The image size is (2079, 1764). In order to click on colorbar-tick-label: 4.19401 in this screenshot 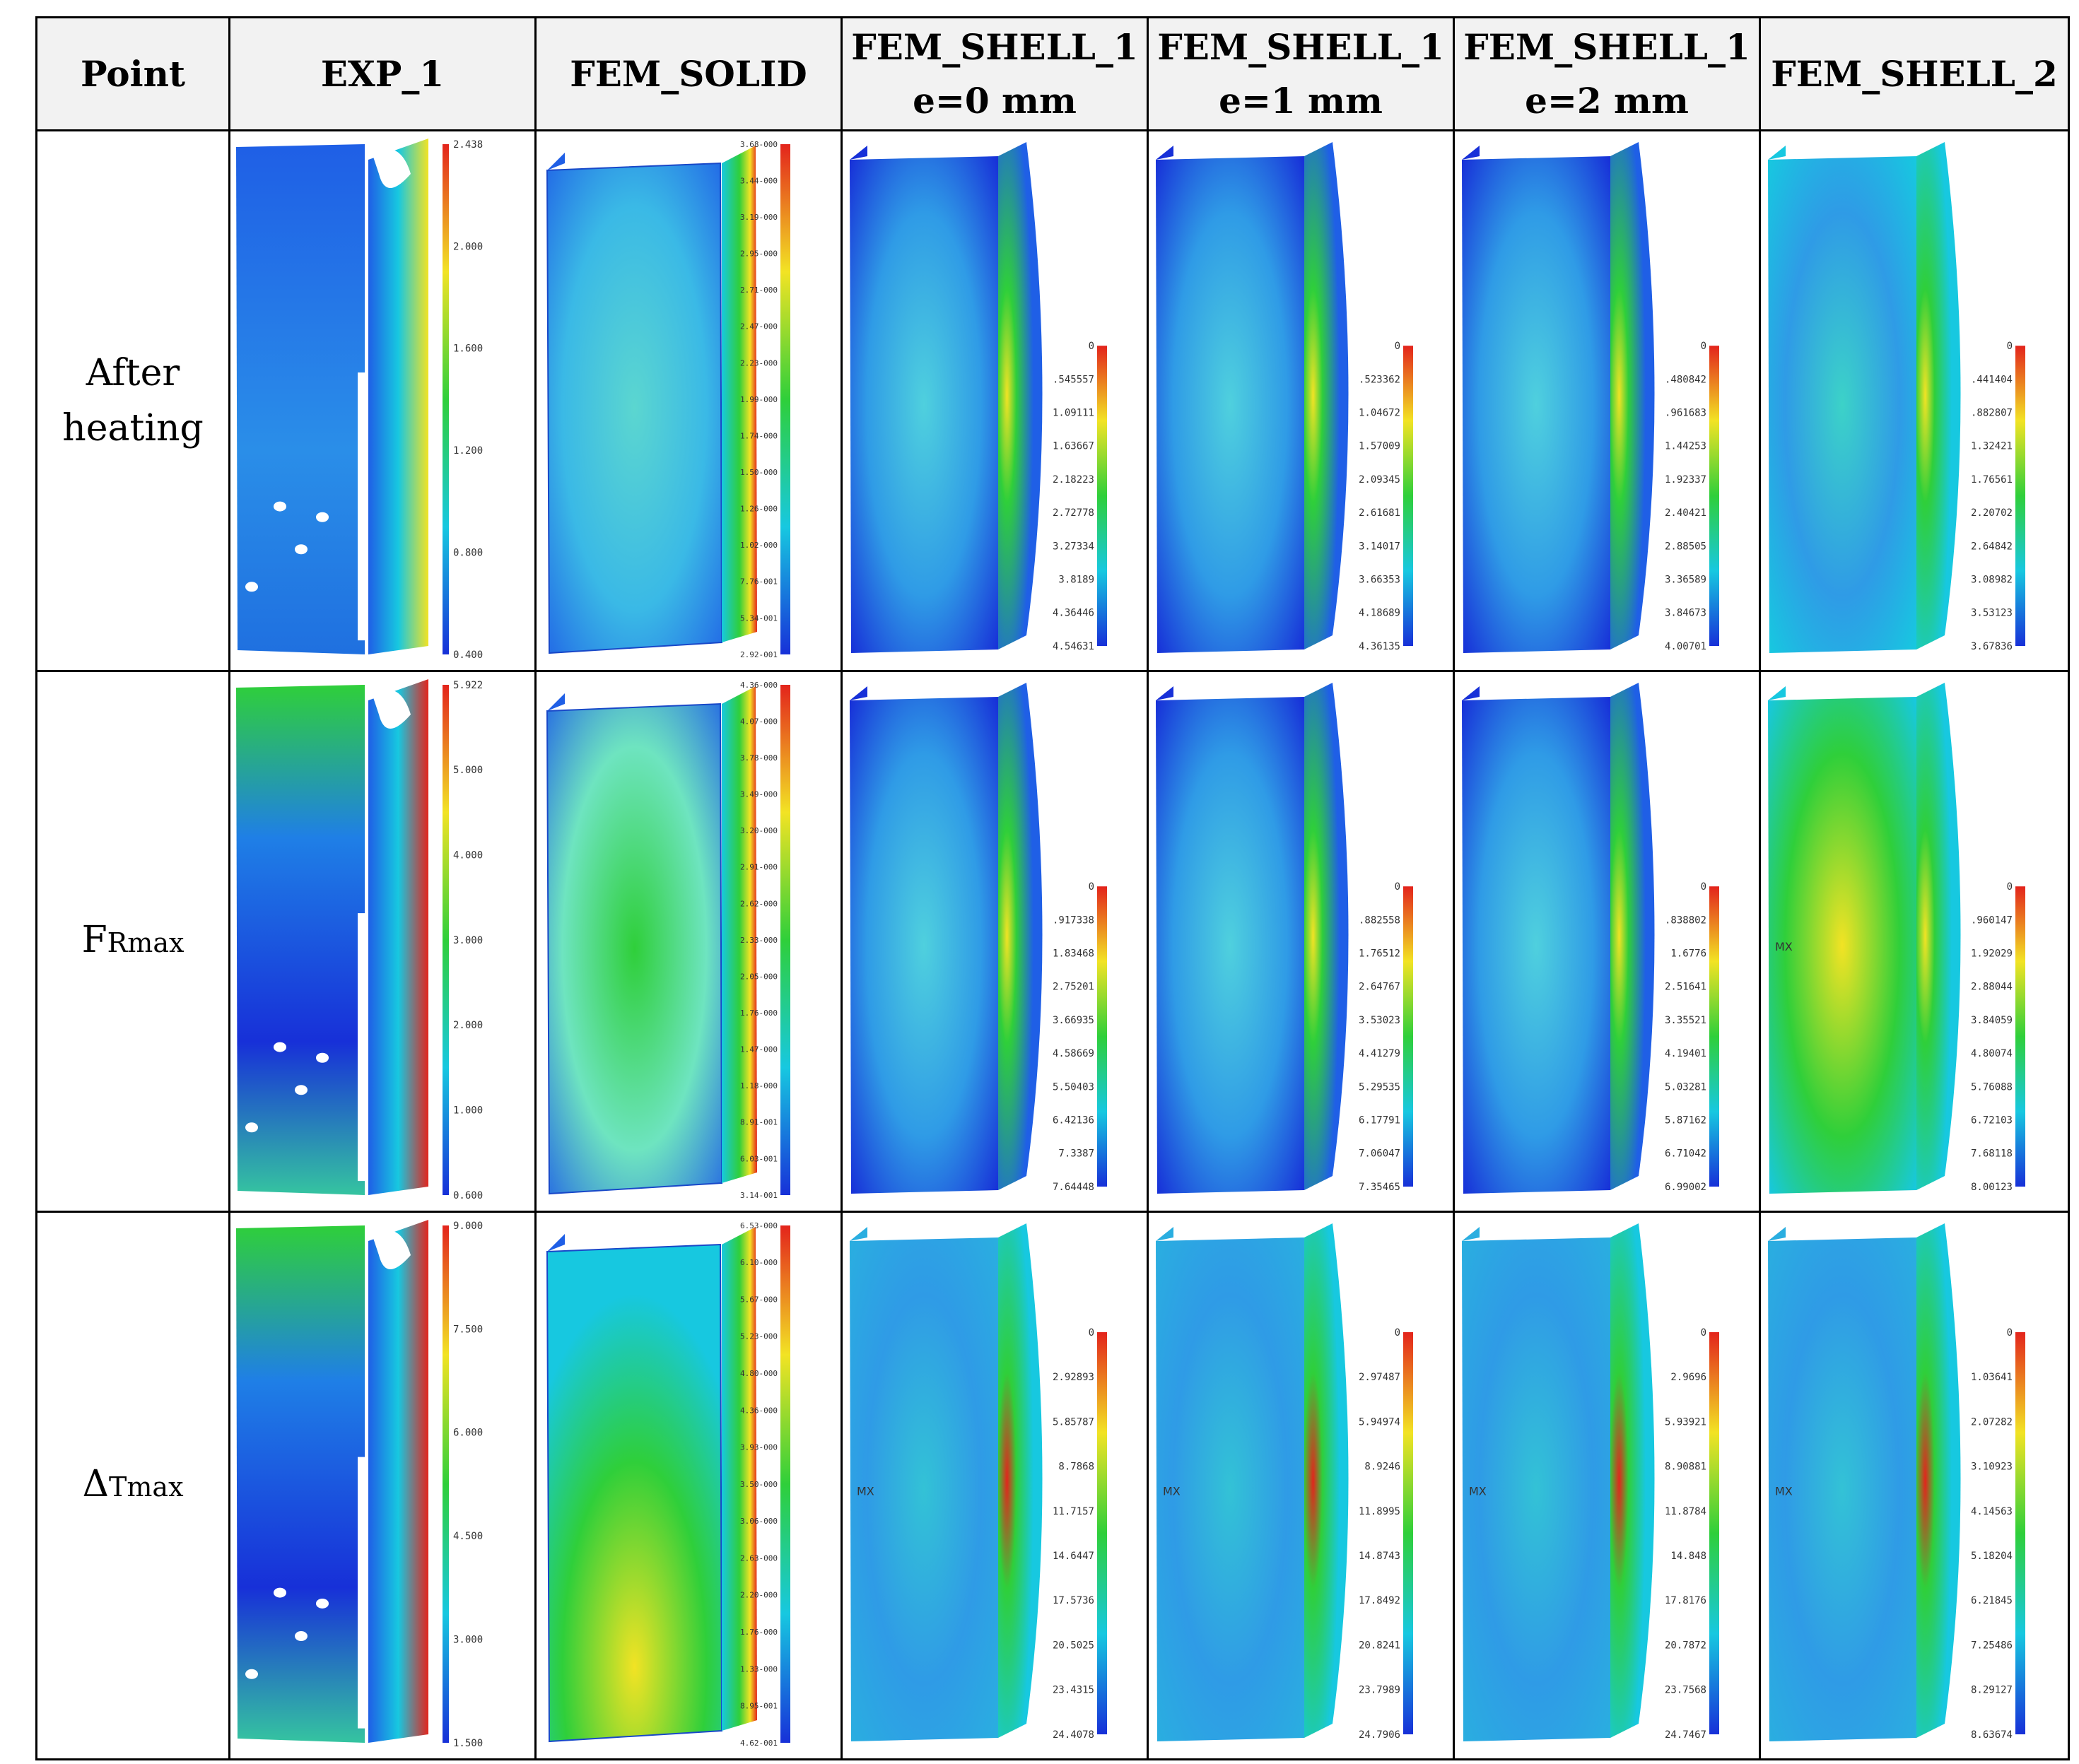, I will do `click(1686, 1054)`.